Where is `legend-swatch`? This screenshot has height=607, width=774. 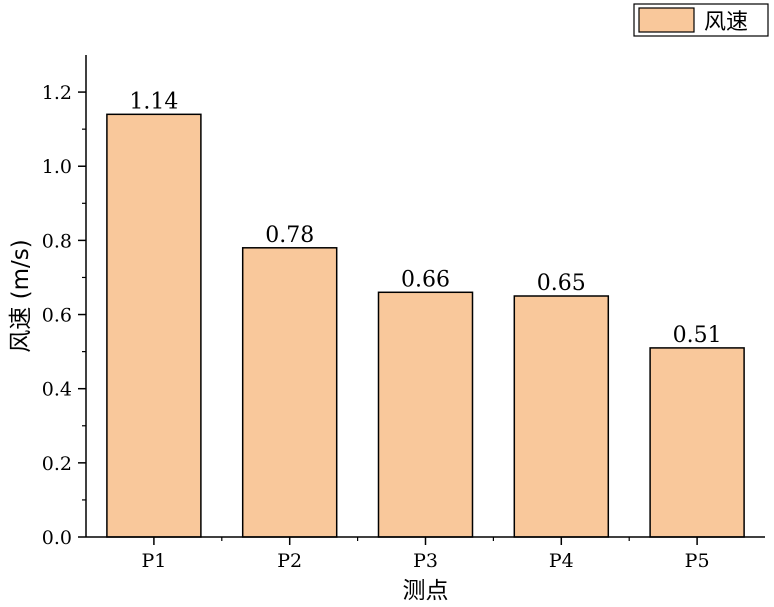
legend-swatch is located at coordinates (666, 20).